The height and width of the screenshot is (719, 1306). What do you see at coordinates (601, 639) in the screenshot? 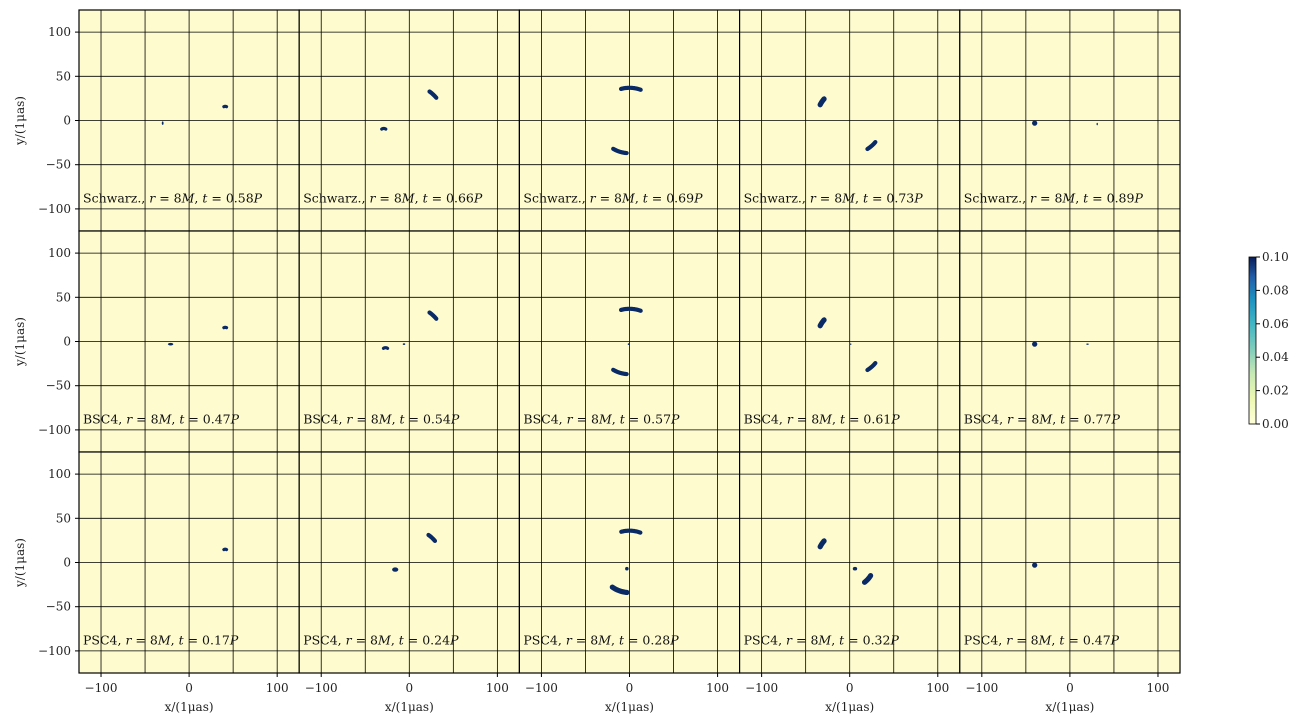
I see `panel-label: PSC4, r = 8M, t = 0.28P` at bounding box center [601, 639].